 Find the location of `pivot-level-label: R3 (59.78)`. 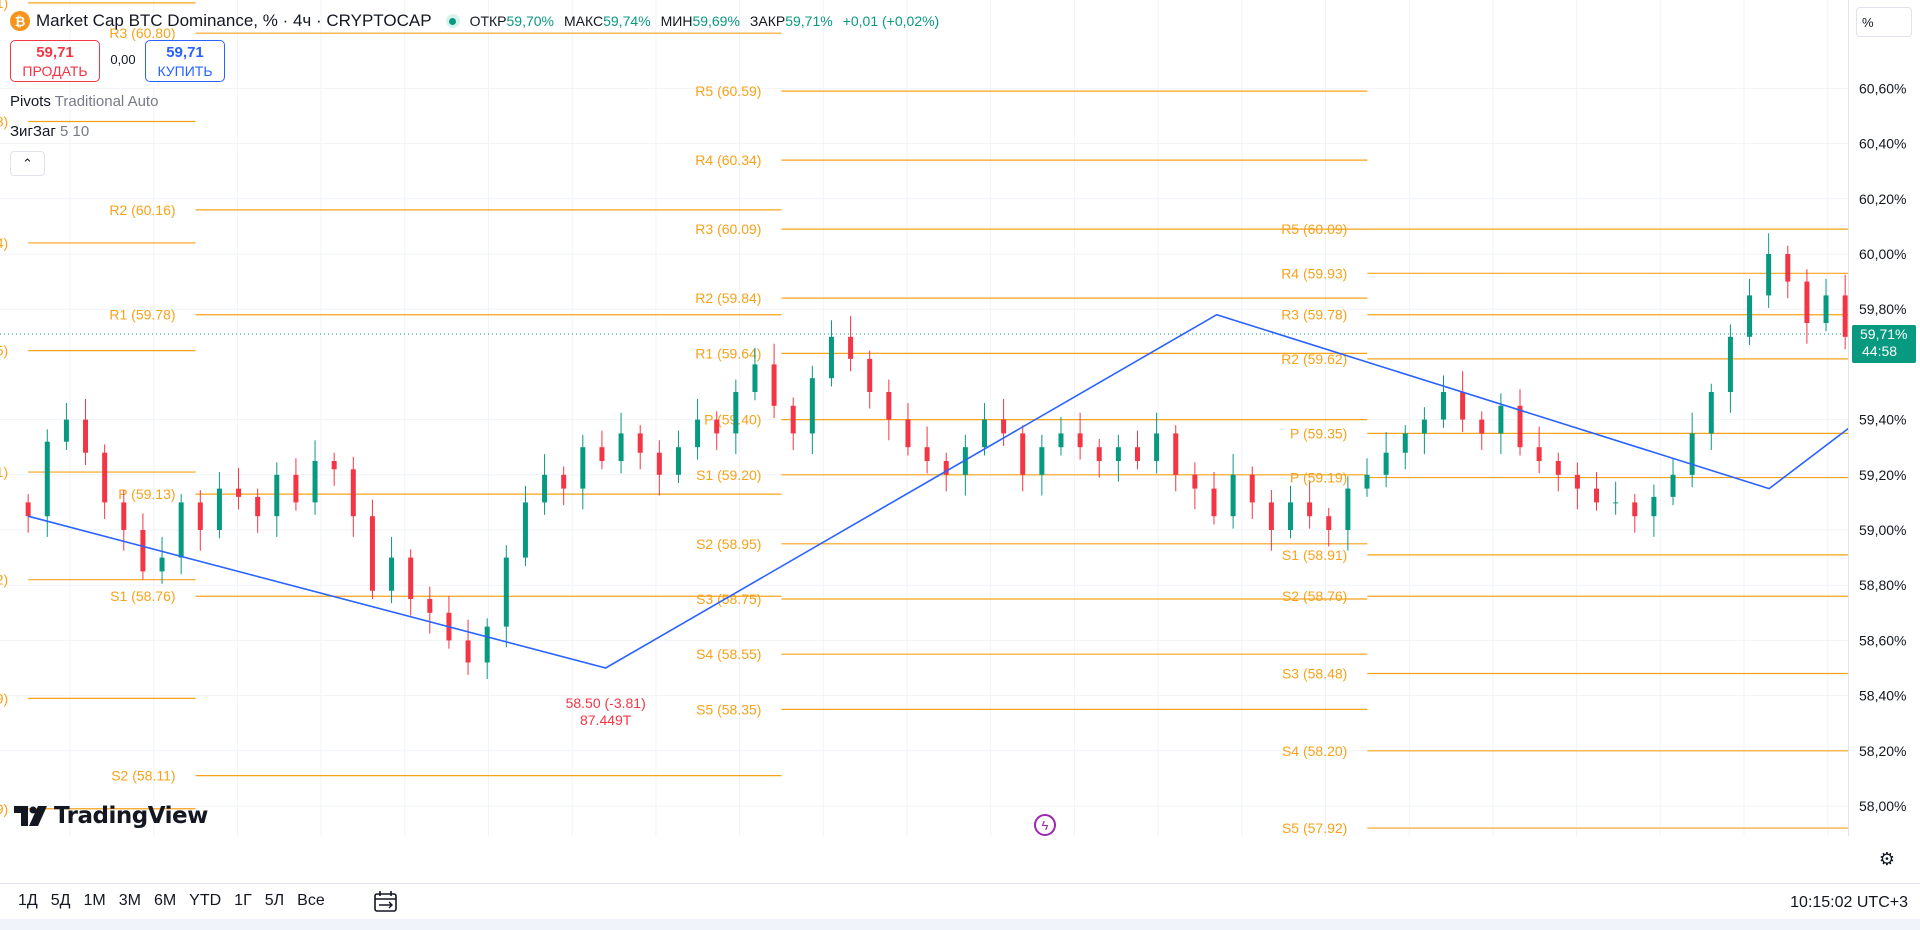

pivot-level-label: R3 (59.78) is located at coordinates (1314, 315).